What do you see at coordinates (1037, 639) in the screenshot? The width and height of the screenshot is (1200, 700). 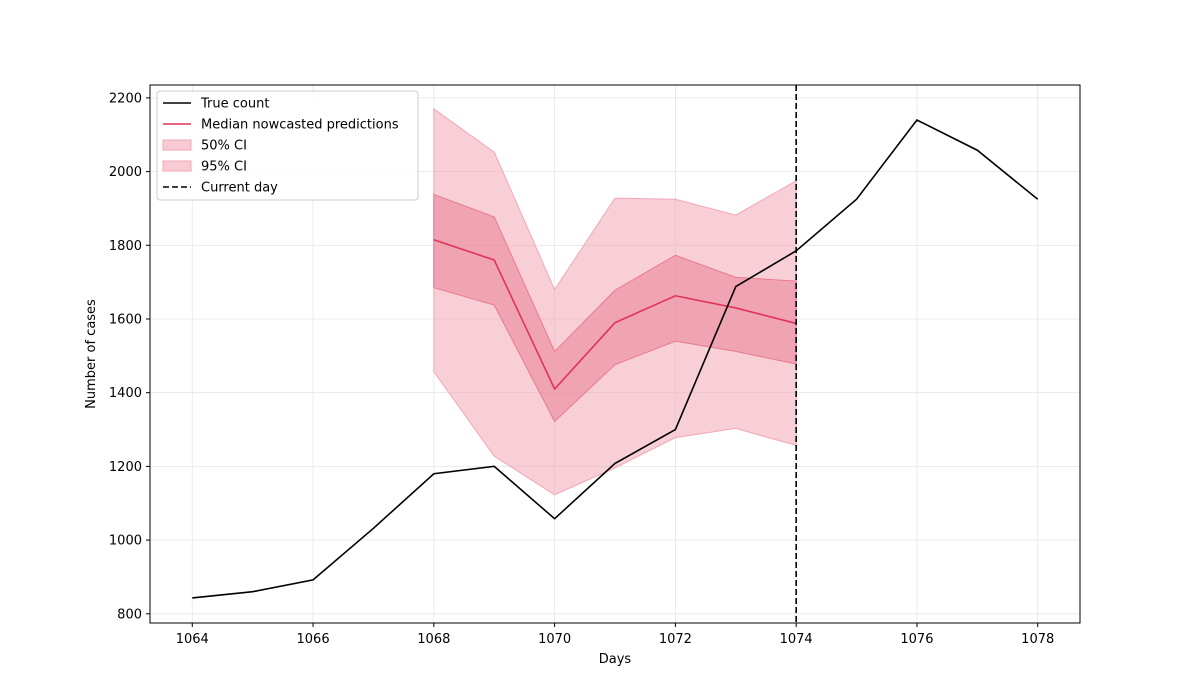 I see `x-tick-label: 1078` at bounding box center [1037, 639].